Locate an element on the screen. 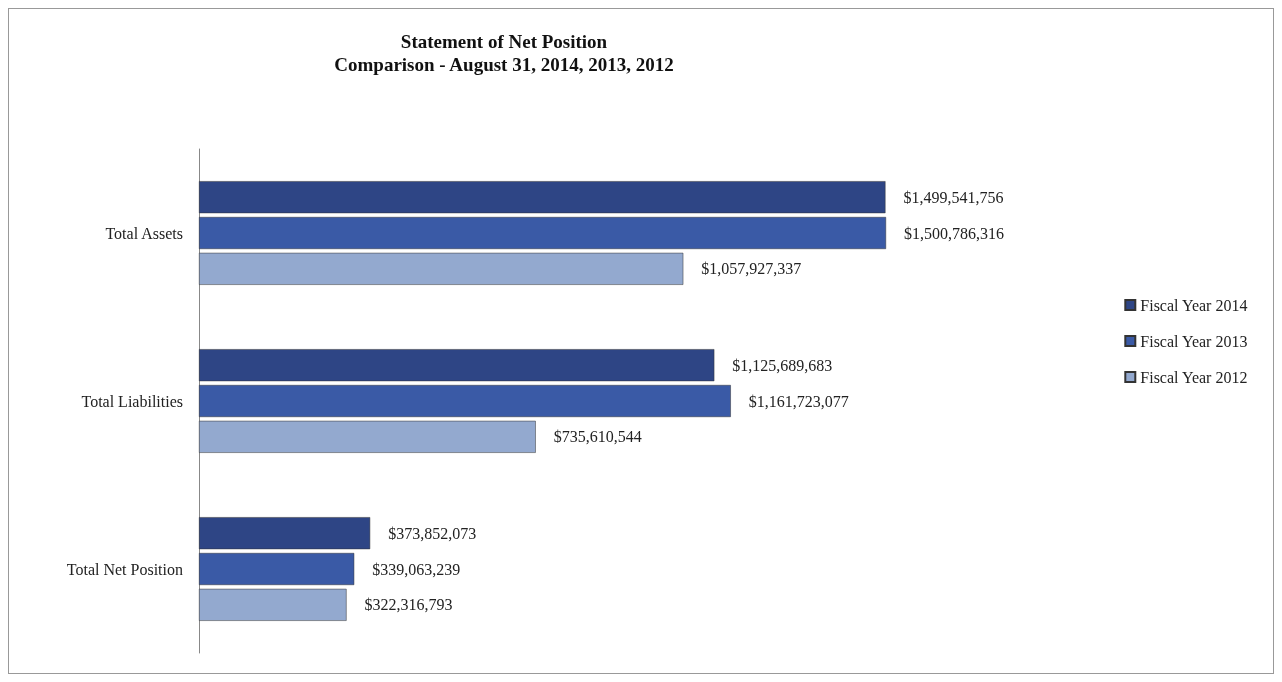  data-label: $1,500,786,316 is located at coordinates (954, 233).